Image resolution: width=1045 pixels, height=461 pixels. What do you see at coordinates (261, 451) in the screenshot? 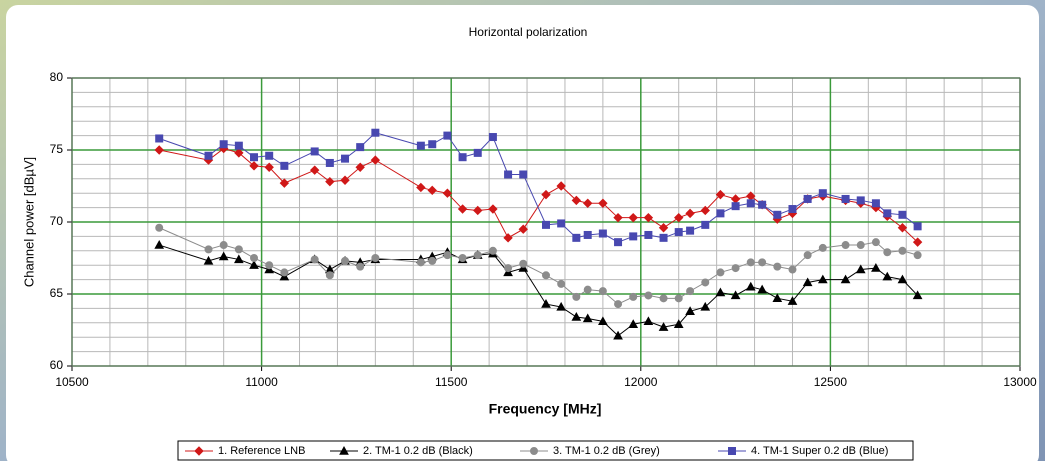
I see `legend-label: 1. Reference LNB` at bounding box center [261, 451].